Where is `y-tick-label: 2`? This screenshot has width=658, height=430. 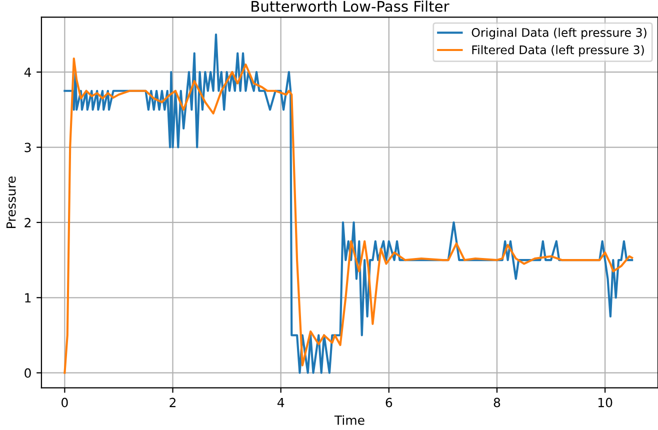 y-tick-label: 2 is located at coordinates (27, 223).